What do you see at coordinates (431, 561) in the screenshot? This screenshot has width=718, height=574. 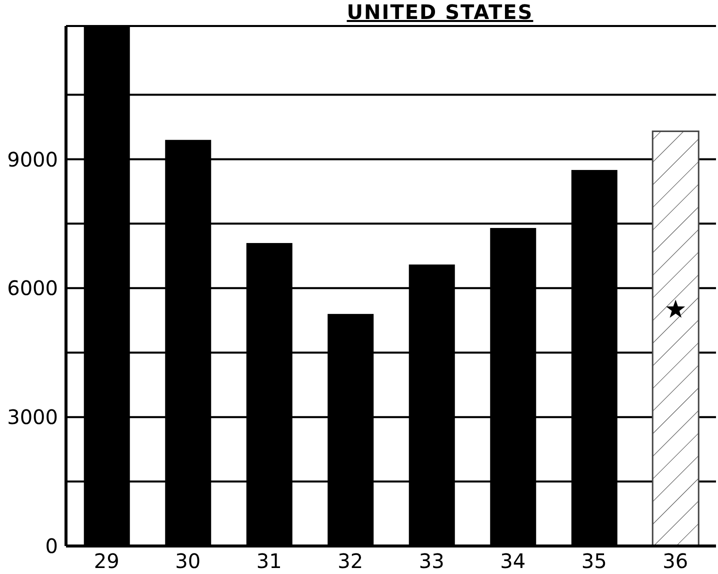 I see `x-tick-label: 33` at bounding box center [431, 561].